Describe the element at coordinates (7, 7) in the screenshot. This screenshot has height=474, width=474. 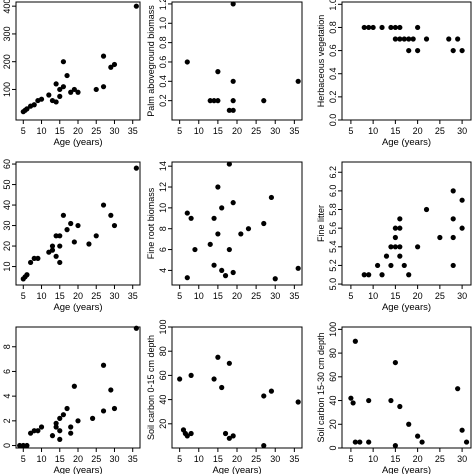
I see `y-tick-label: 400` at that location.